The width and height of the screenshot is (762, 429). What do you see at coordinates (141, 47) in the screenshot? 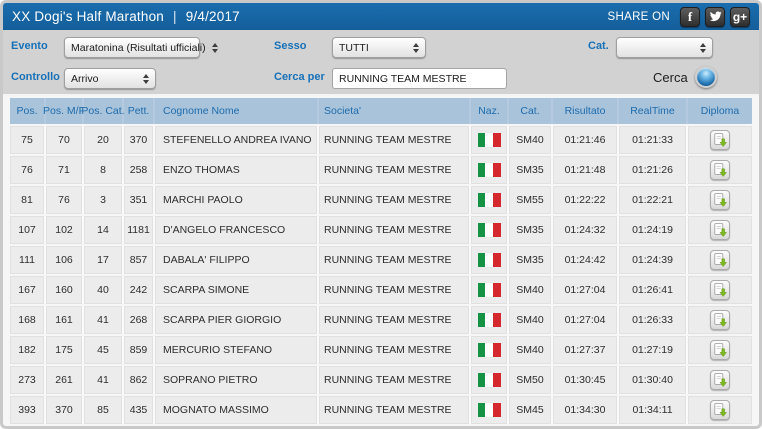
I see `evento-select: Maratonina (Risultati ufficiali)` at bounding box center [141, 47].